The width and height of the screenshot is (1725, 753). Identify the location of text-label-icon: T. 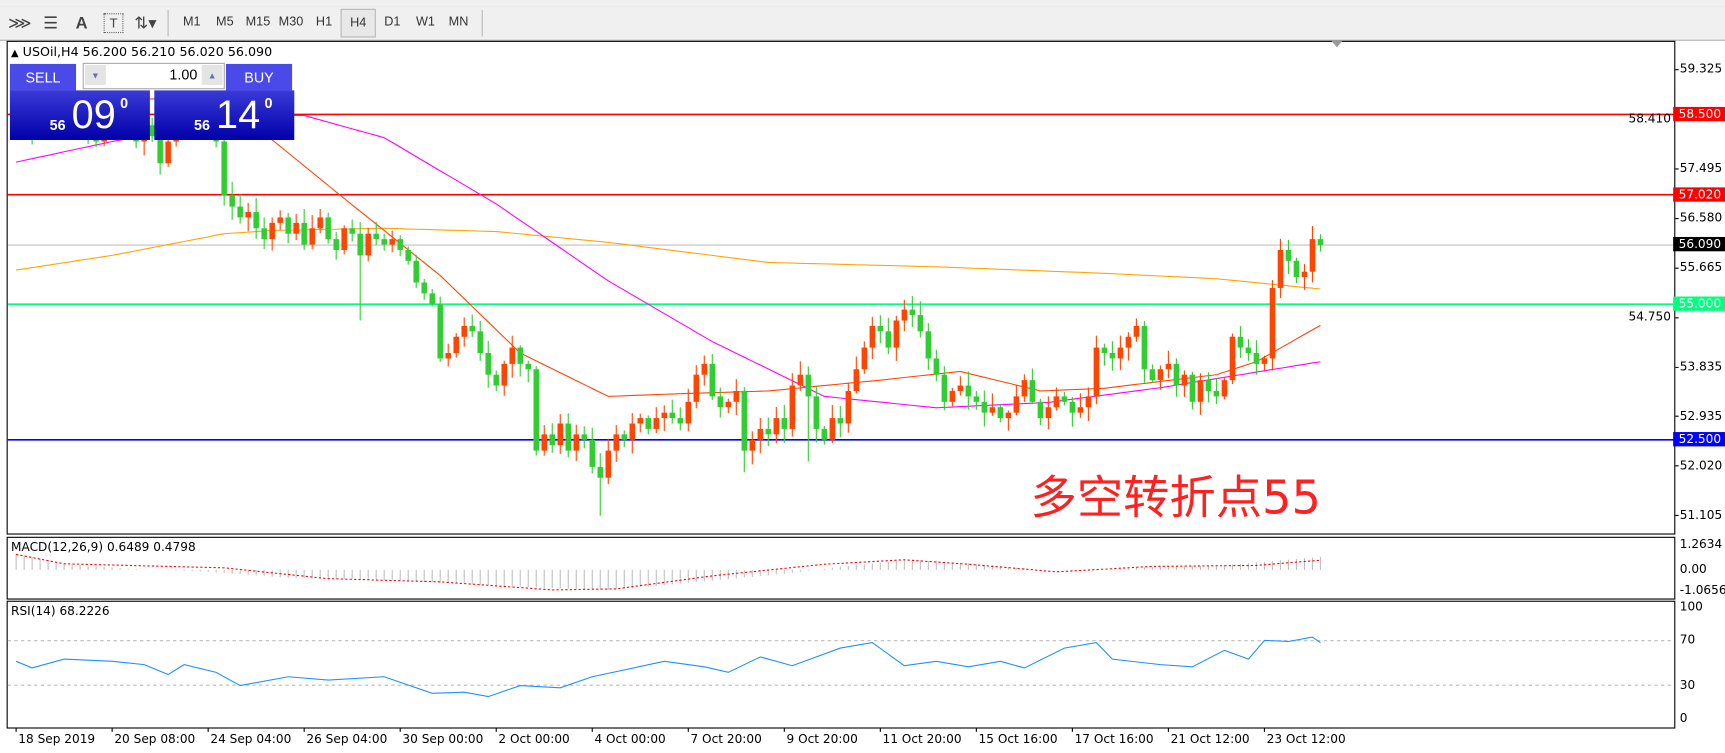
(113, 23).